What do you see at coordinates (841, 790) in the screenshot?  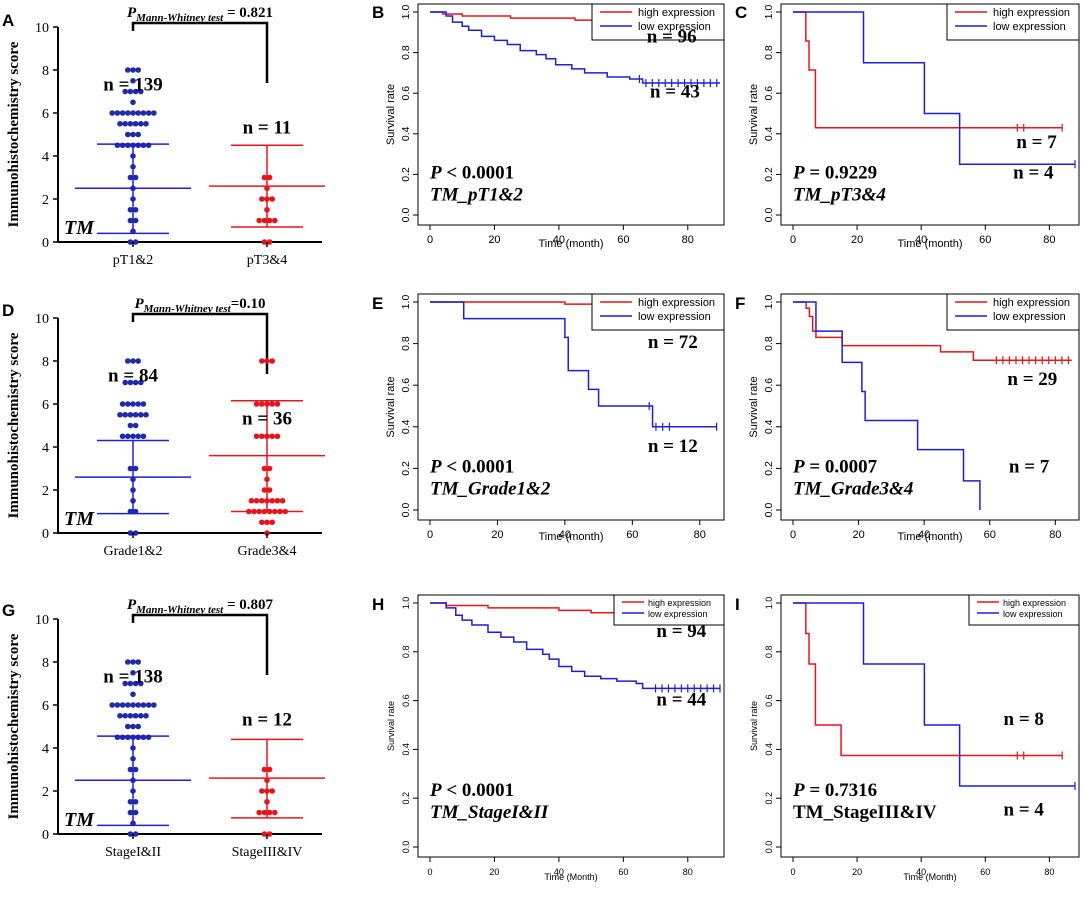 I see `p-value-text: = 0.7316` at bounding box center [841, 790].